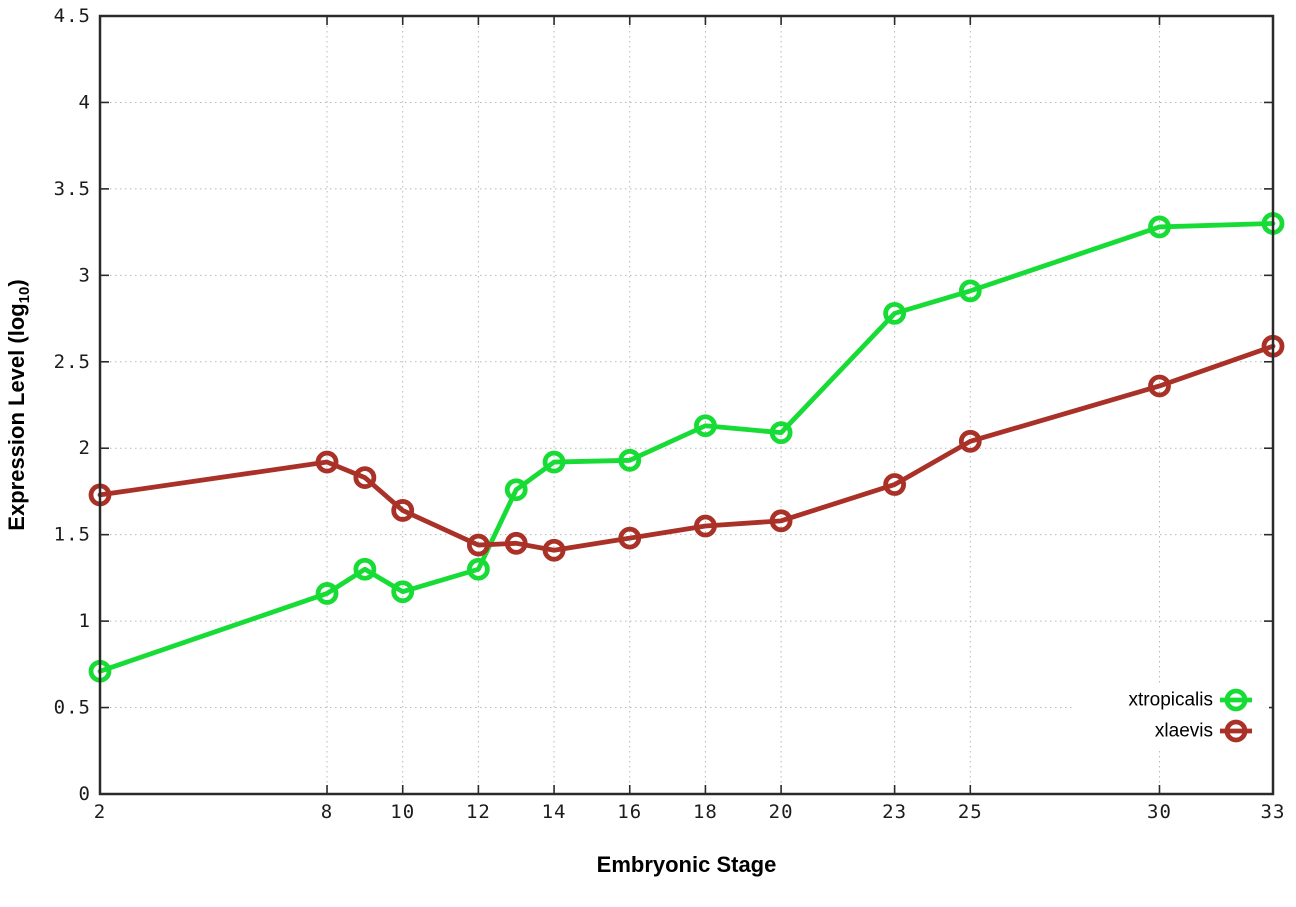  Describe the element at coordinates (18, 404) in the screenshot. I see `y-axis-label: Expression Level (log10)` at that location.